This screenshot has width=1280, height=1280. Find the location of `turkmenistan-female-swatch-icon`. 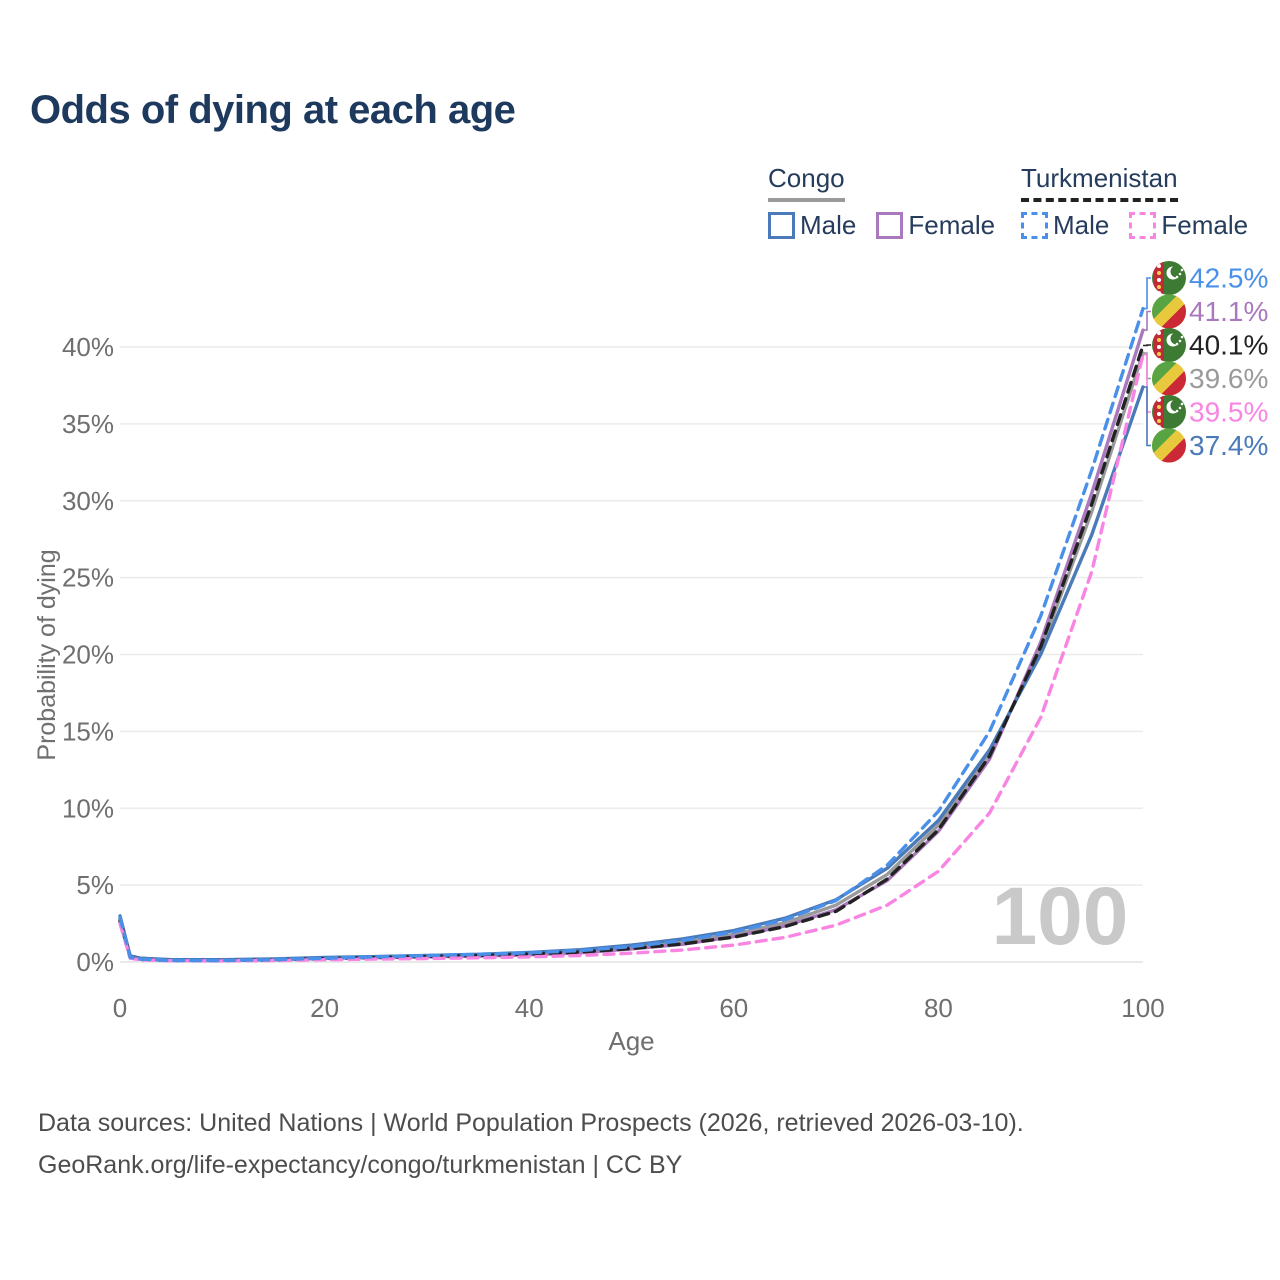

turkmenistan-female-swatch-icon is located at coordinates (1143, 225).